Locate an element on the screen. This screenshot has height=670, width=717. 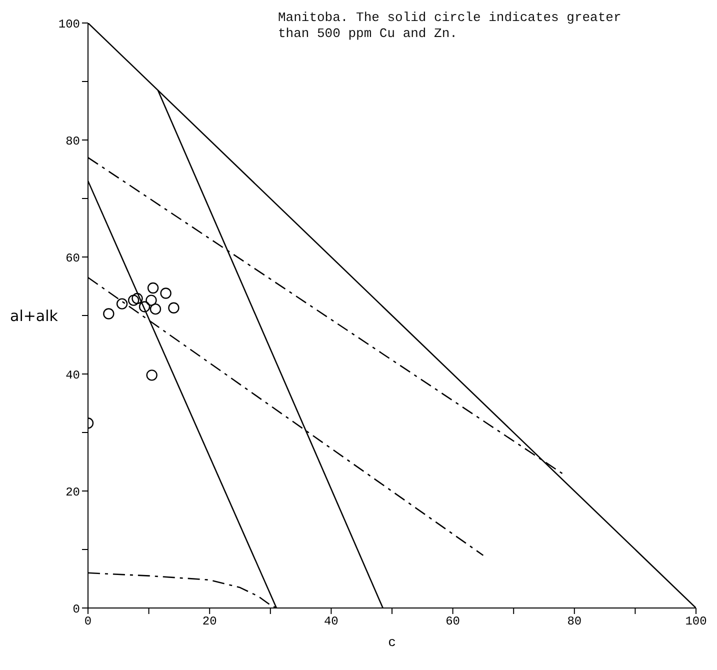
y-tick-label: 100 is located at coordinates (69, 24).